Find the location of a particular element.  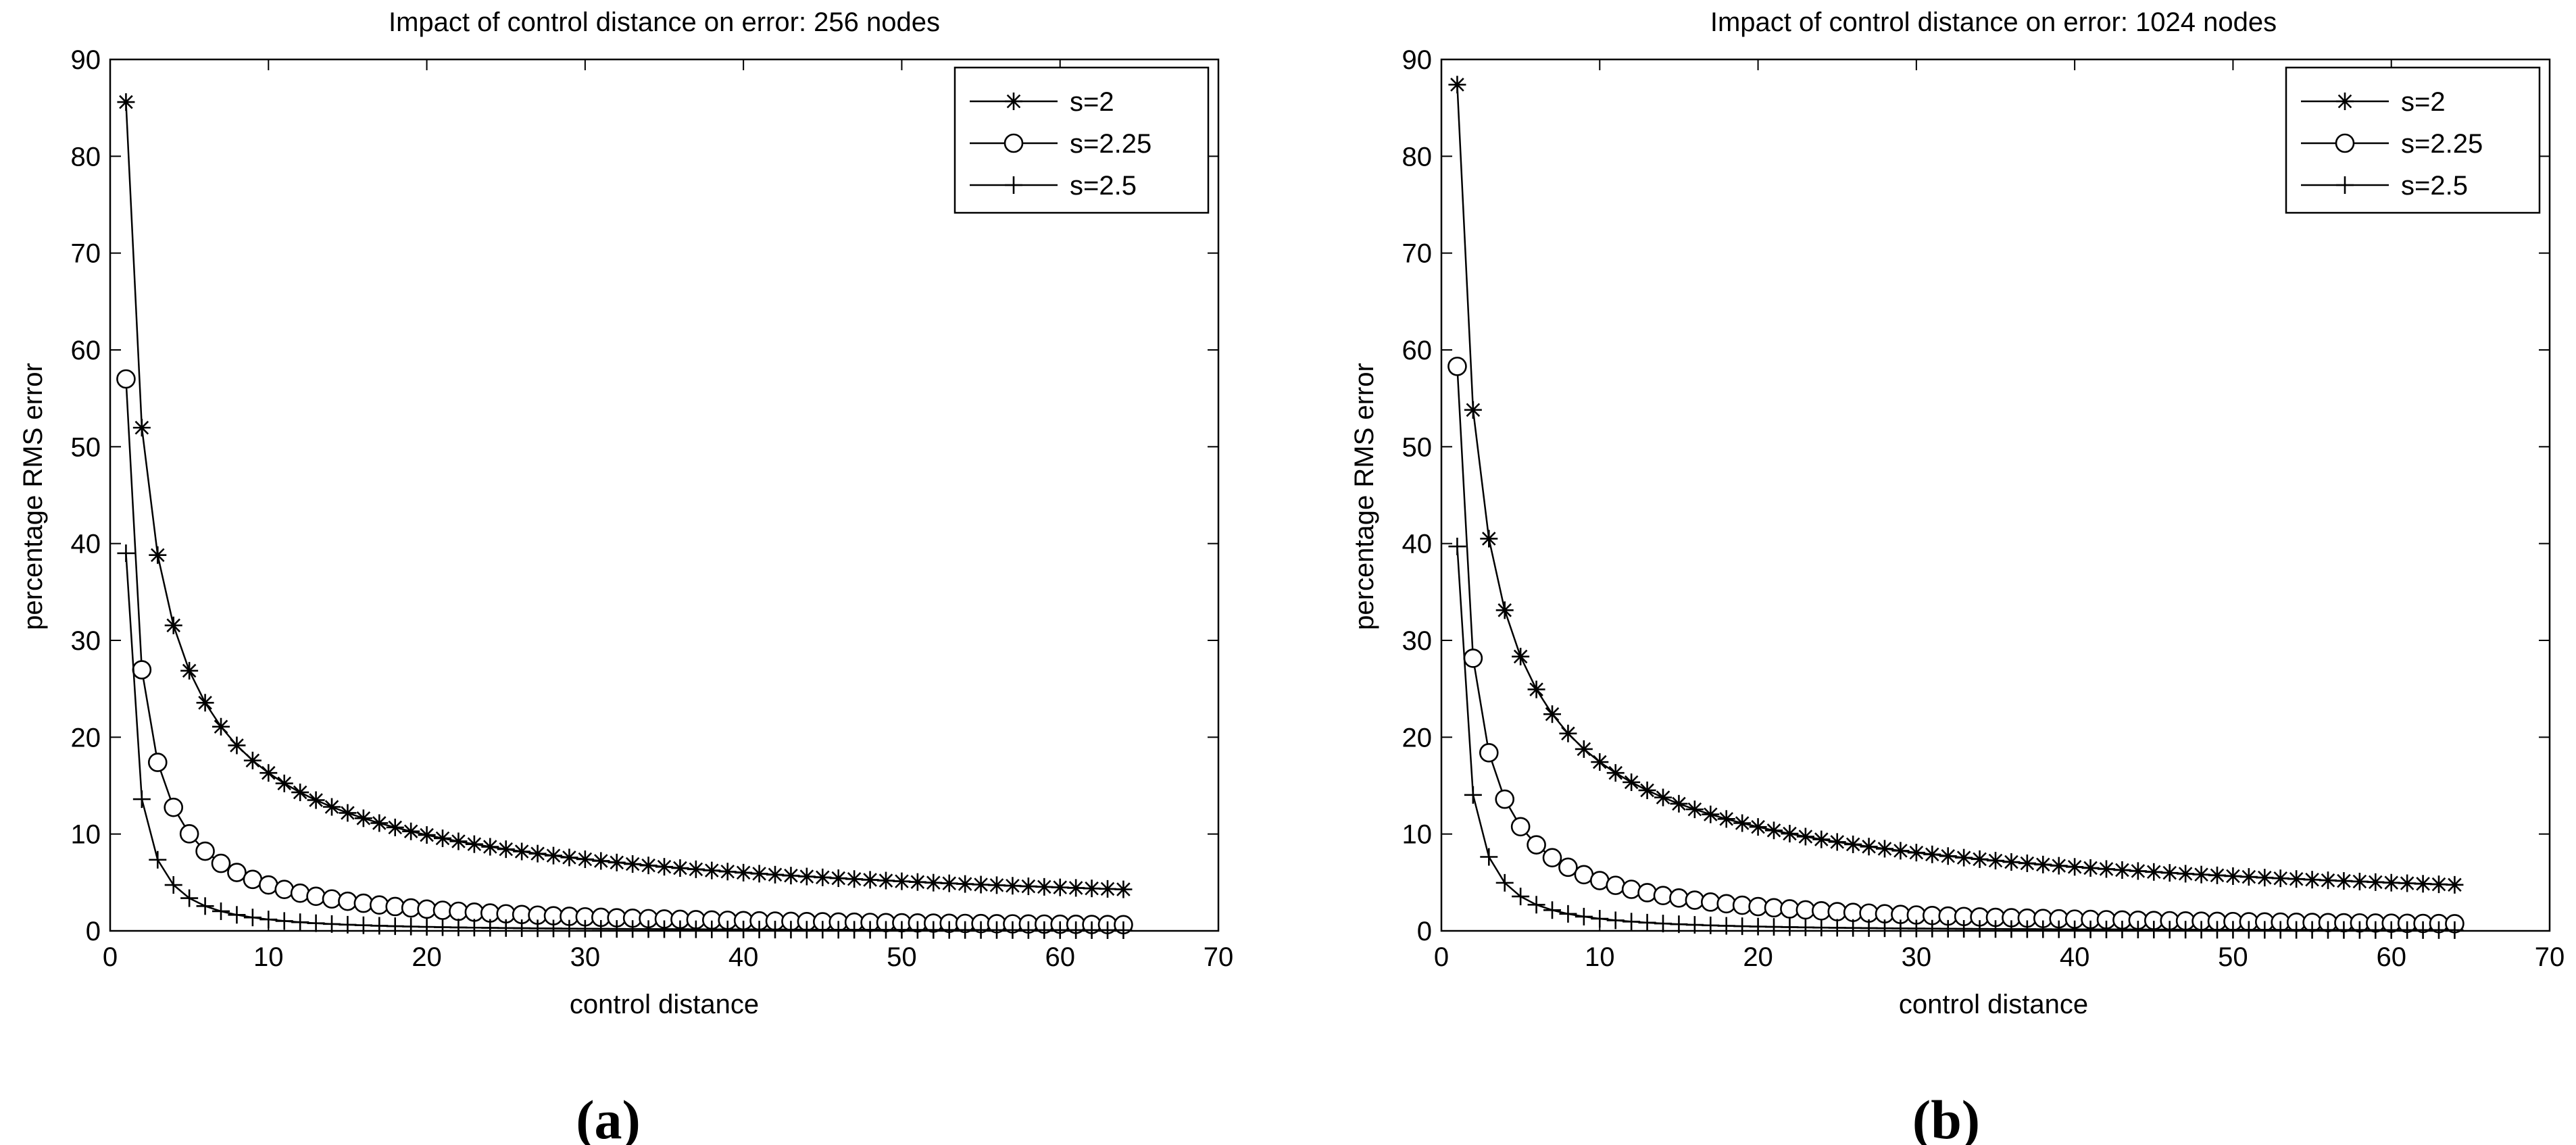

y-tick-label: 40 is located at coordinates (86, 544).